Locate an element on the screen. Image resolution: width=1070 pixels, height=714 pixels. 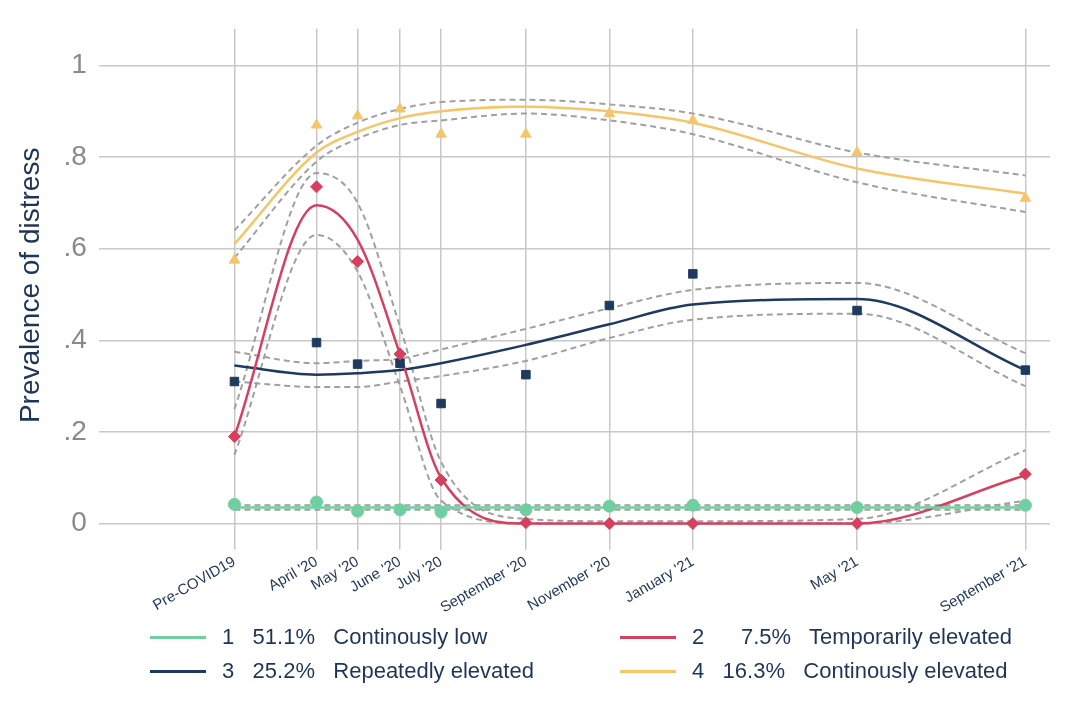
x-tick-label: May '21 is located at coordinates (834, 572).